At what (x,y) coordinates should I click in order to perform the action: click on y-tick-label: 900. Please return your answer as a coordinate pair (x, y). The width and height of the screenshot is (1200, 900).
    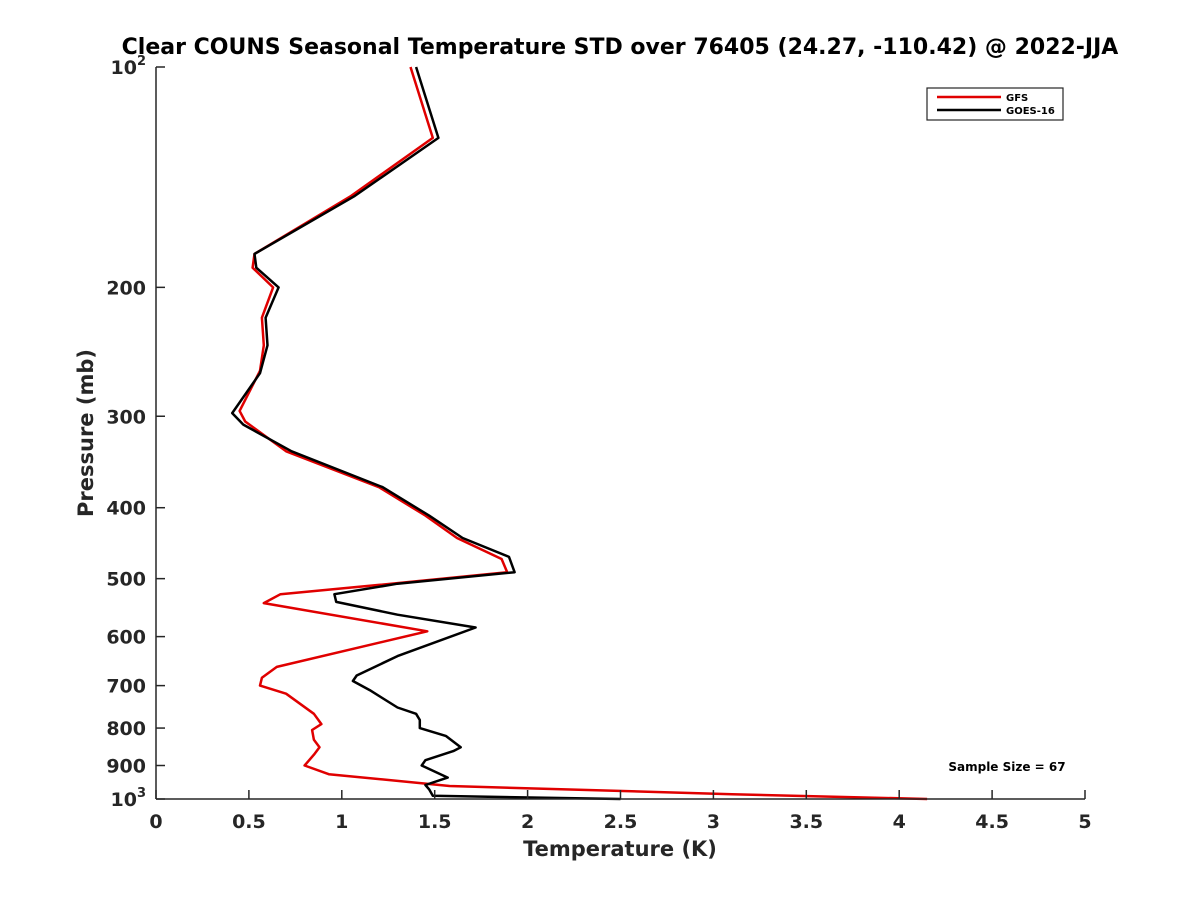
    Looking at the image, I should click on (126, 767).